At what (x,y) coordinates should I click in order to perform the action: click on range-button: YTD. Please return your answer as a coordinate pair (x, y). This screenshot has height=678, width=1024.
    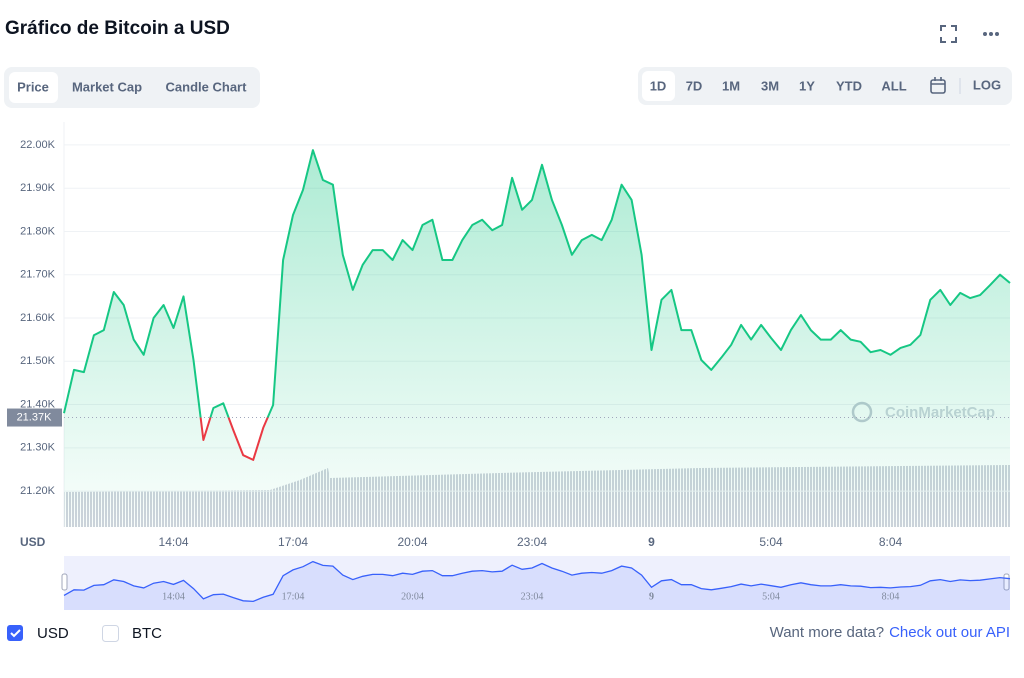
    Looking at the image, I should click on (849, 85).